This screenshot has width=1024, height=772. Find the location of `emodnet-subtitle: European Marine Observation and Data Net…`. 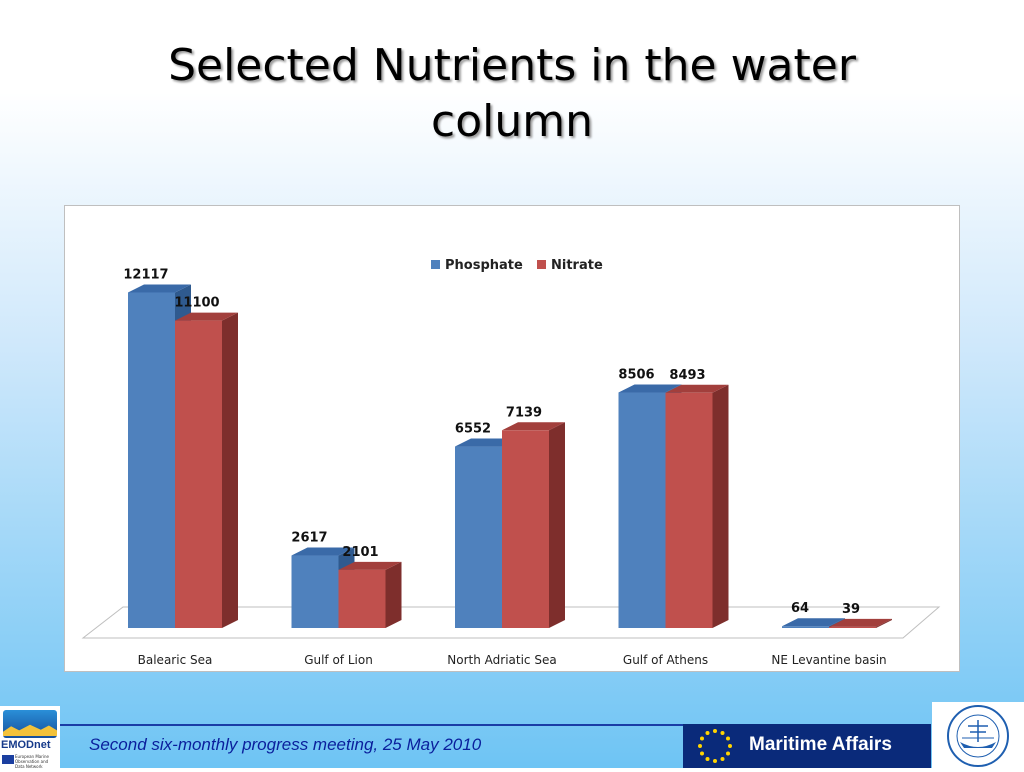

emodnet-subtitle: European Marine Observation and Data Net… is located at coordinates (32, 761).